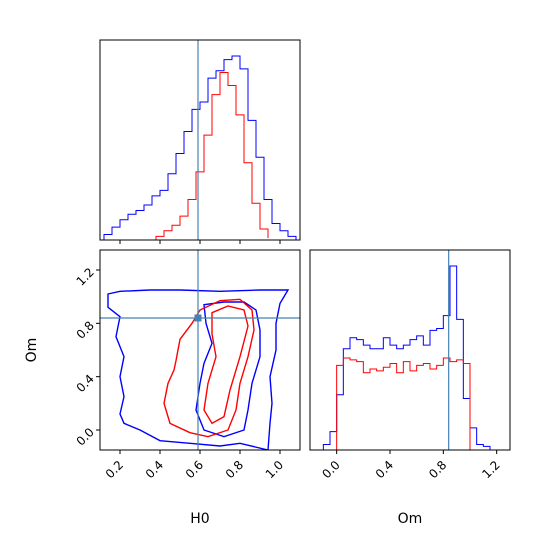  I want to click on hist-om-xtick-label-2: 0.8, so click(437, 469).